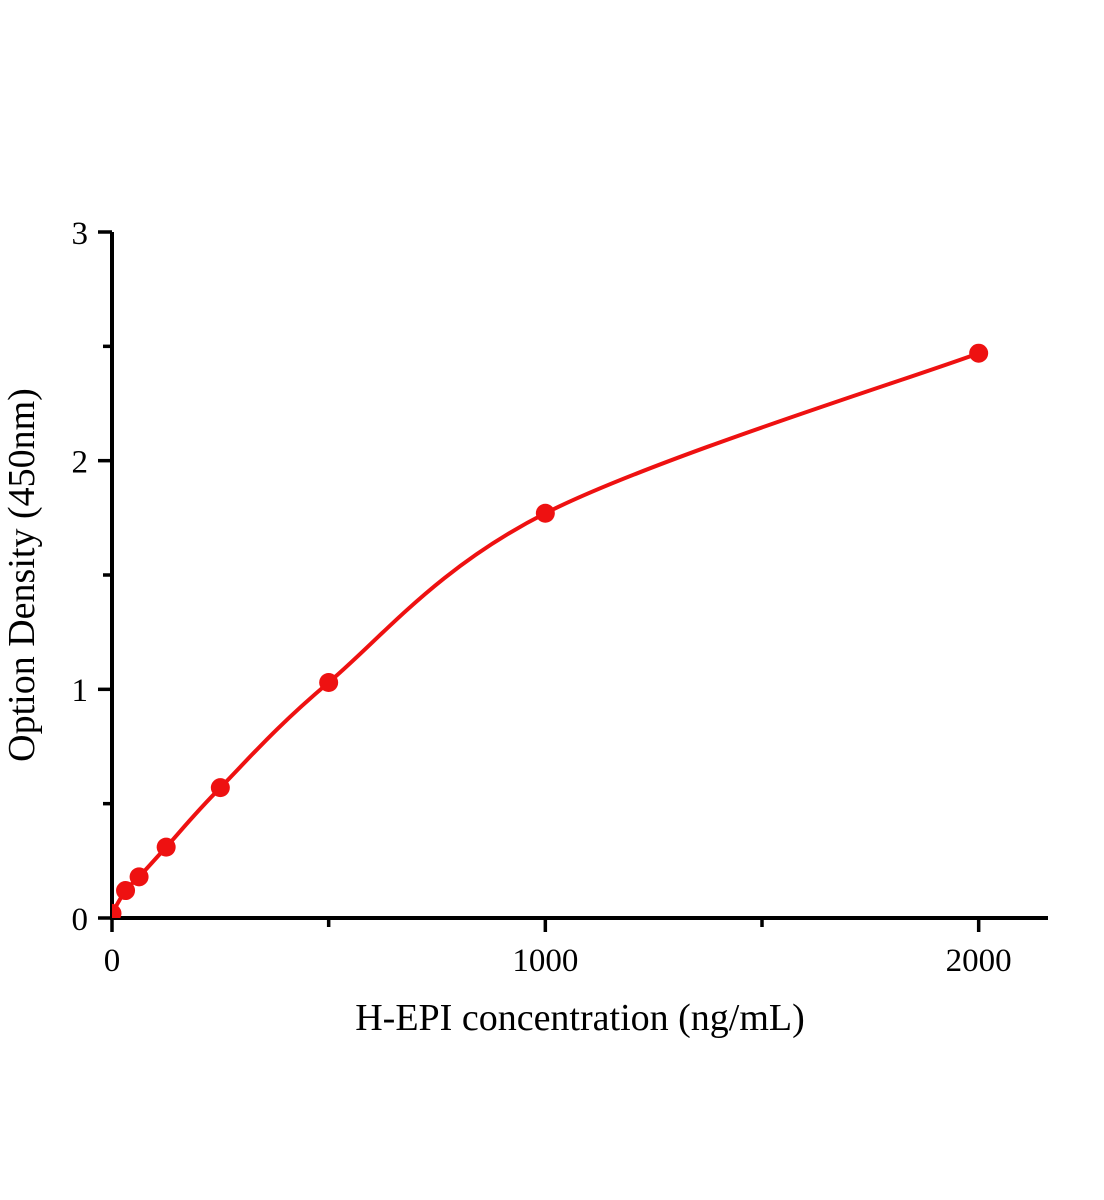 Image resolution: width=1104 pixels, height=1200 pixels. I want to click on y-tick-label: 0, so click(80, 920).